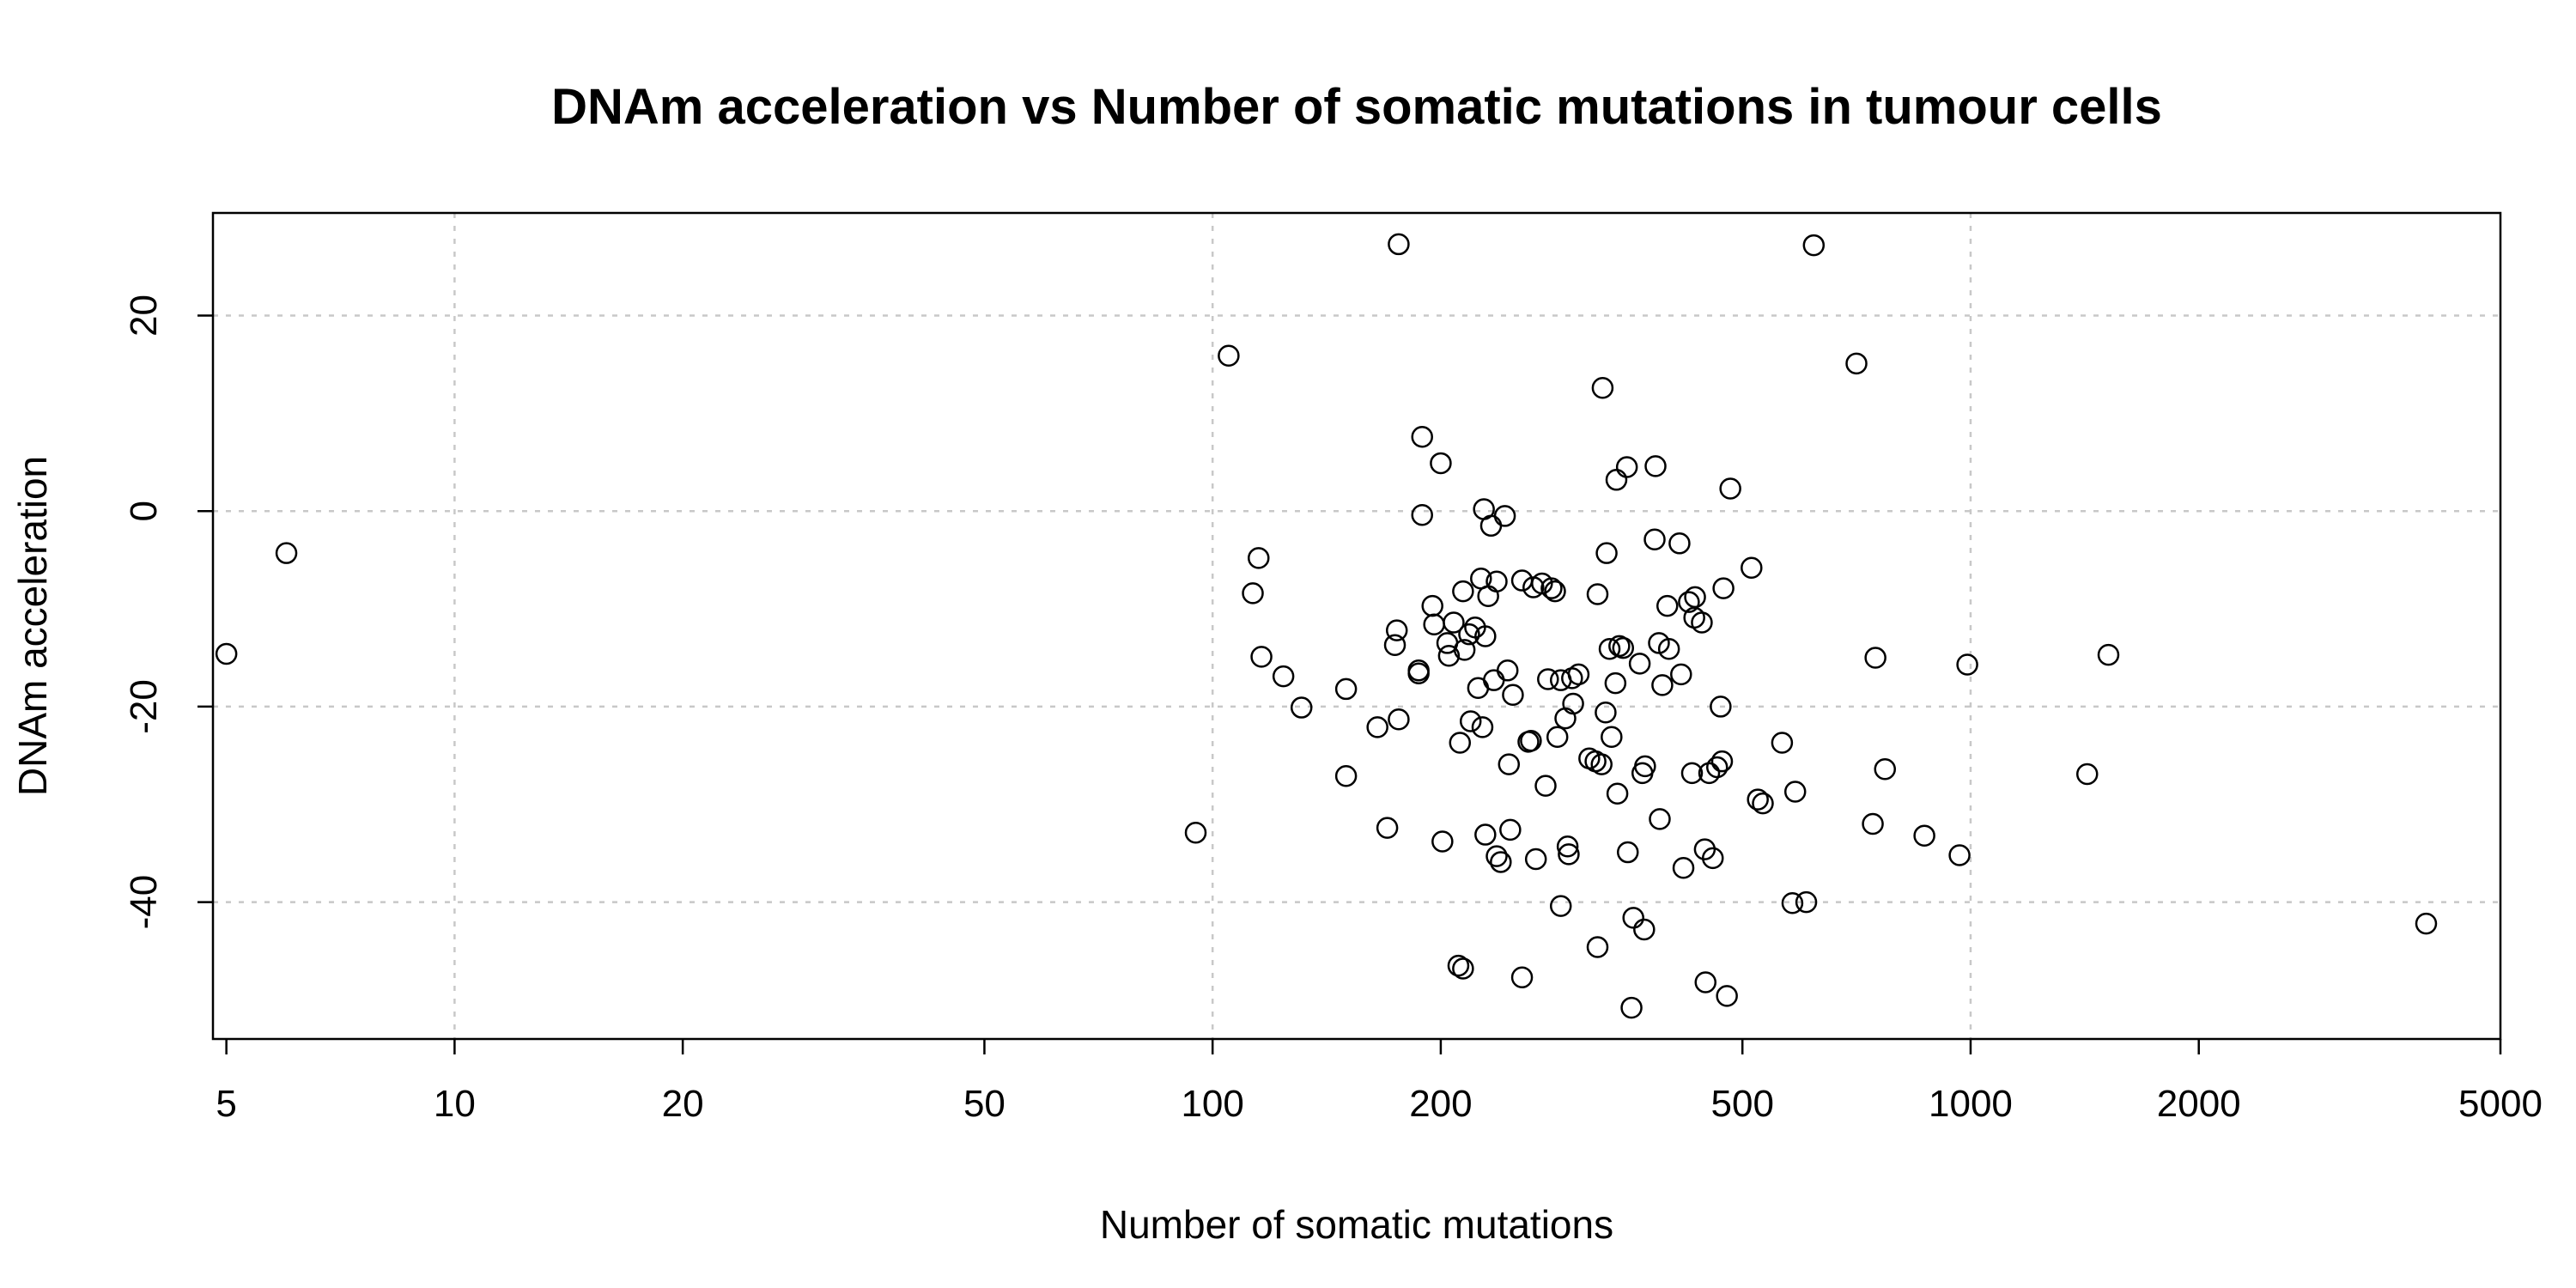 The image size is (2576, 1288). I want to click on x-tick-label: 1000, so click(1971, 1104).